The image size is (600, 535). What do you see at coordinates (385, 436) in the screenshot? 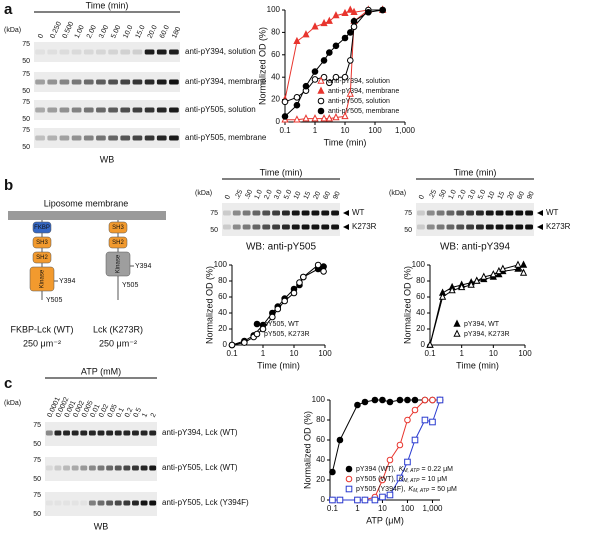
I see `series-line` at bounding box center [385, 436].